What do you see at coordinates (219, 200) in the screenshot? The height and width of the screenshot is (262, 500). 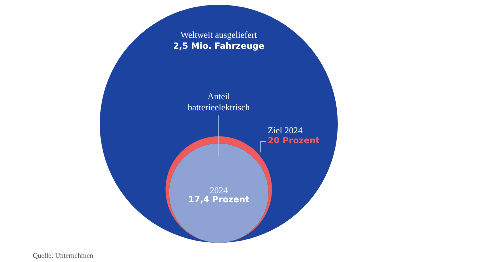 I see `data-label: 17,4 Prozent` at bounding box center [219, 200].